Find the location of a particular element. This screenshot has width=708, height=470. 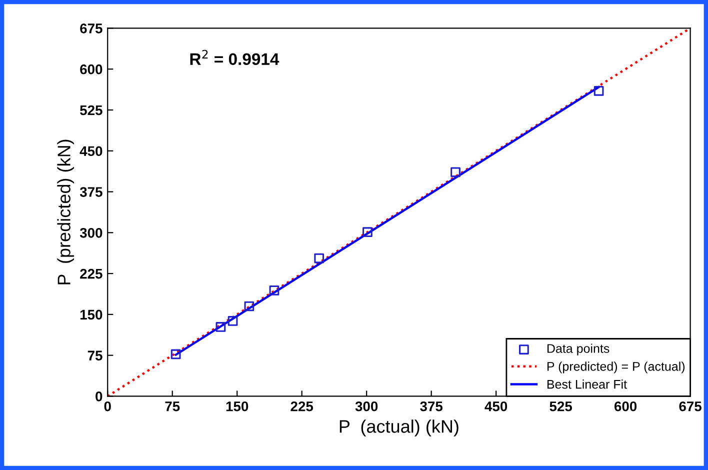

y-tick-label: 150 is located at coordinates (91, 315).